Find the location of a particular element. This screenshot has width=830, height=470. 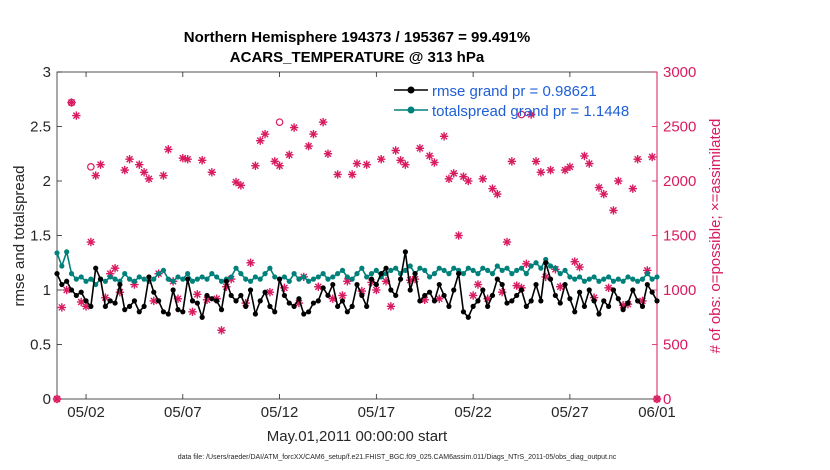

y-left-tick-label: 2.5 is located at coordinates (40, 127).